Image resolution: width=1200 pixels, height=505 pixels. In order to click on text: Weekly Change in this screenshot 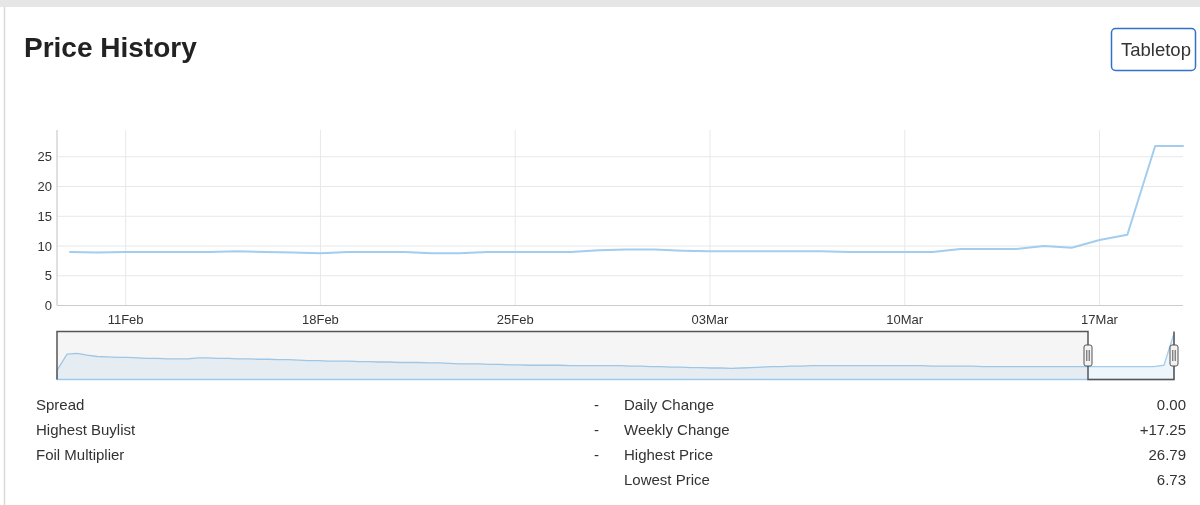, I will do `click(677, 429)`.